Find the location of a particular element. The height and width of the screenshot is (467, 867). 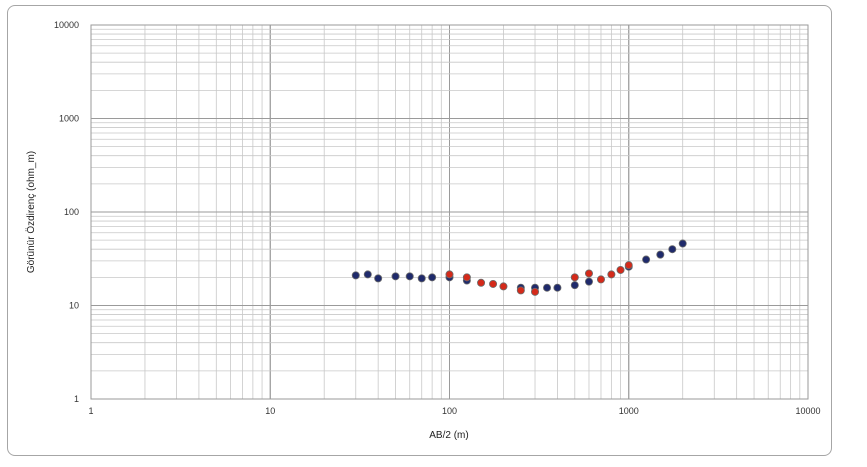

y-tick-label: 1000 is located at coordinates (69, 119).